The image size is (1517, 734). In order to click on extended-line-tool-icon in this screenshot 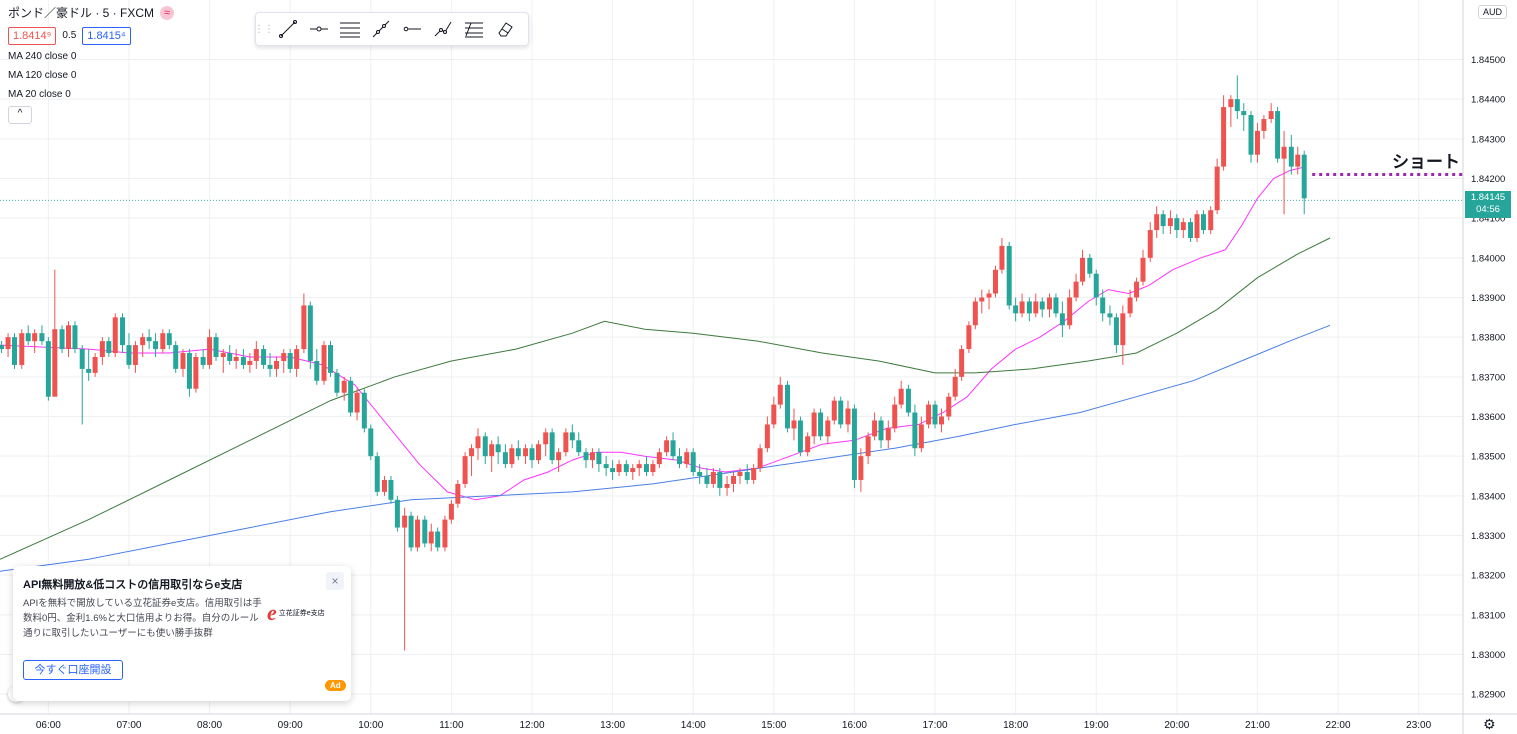, I will do `click(380, 29)`.